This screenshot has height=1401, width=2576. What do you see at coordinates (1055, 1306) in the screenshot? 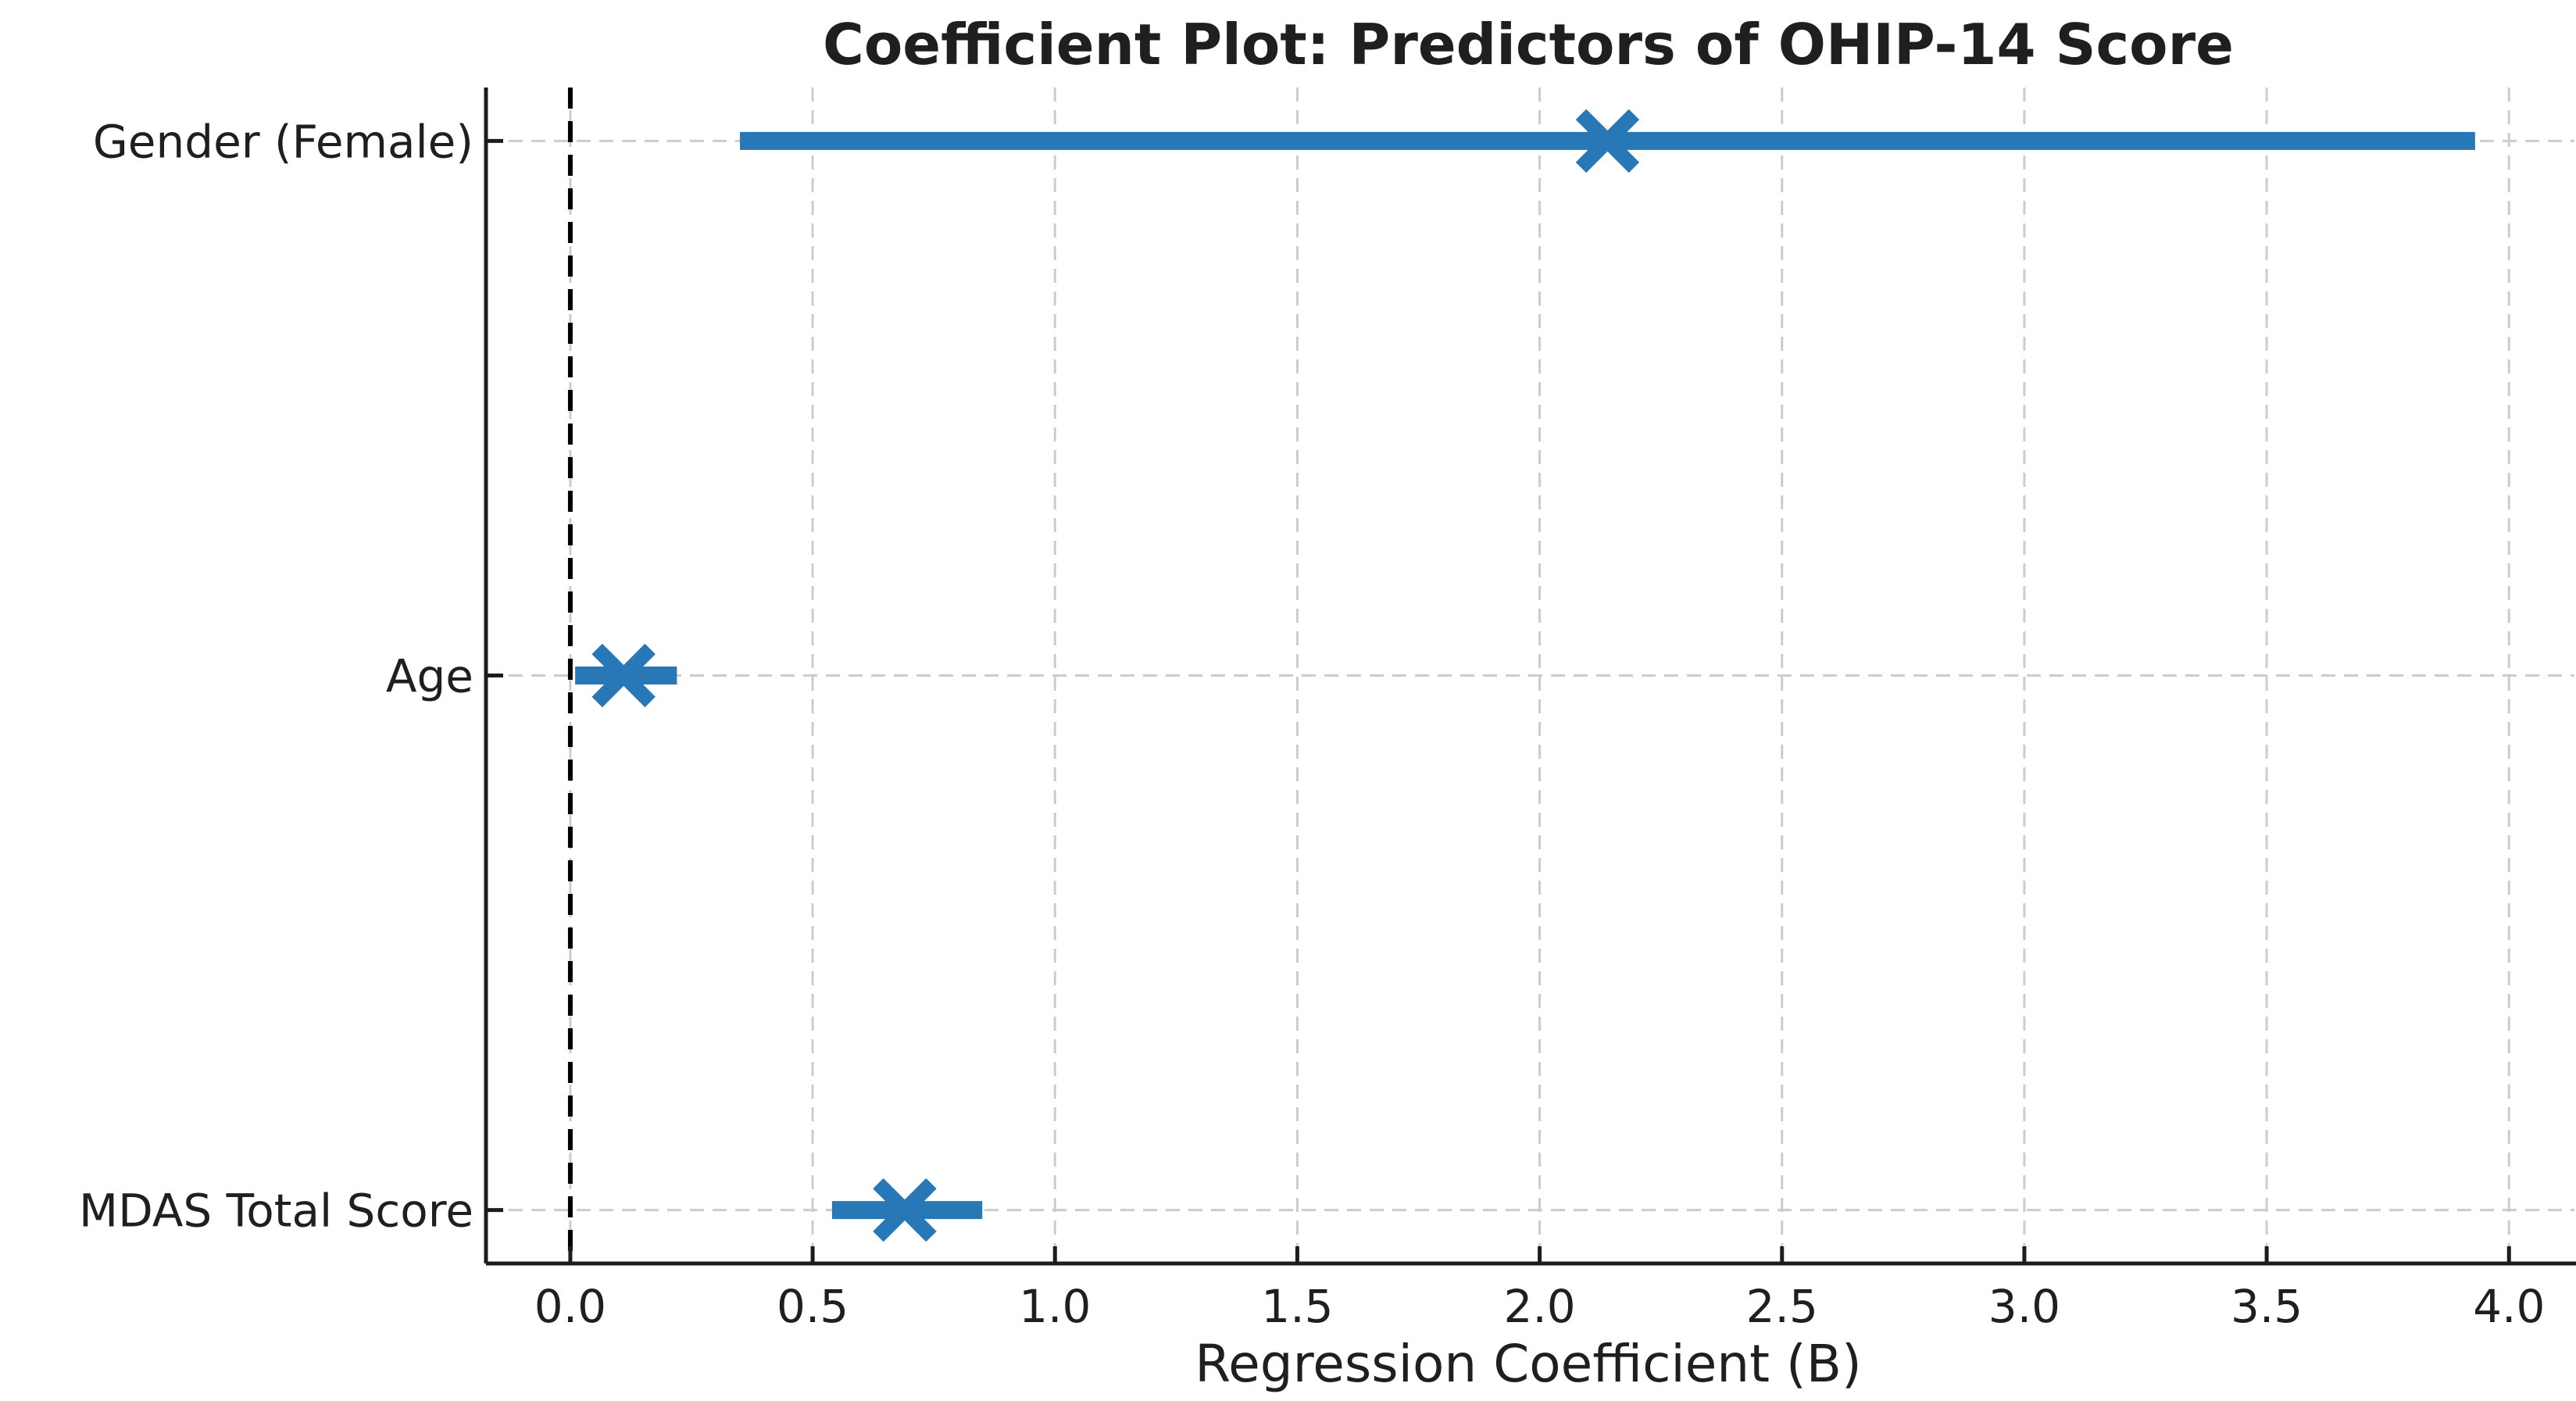
I see `x-tick-label: 1.0` at bounding box center [1055, 1306].